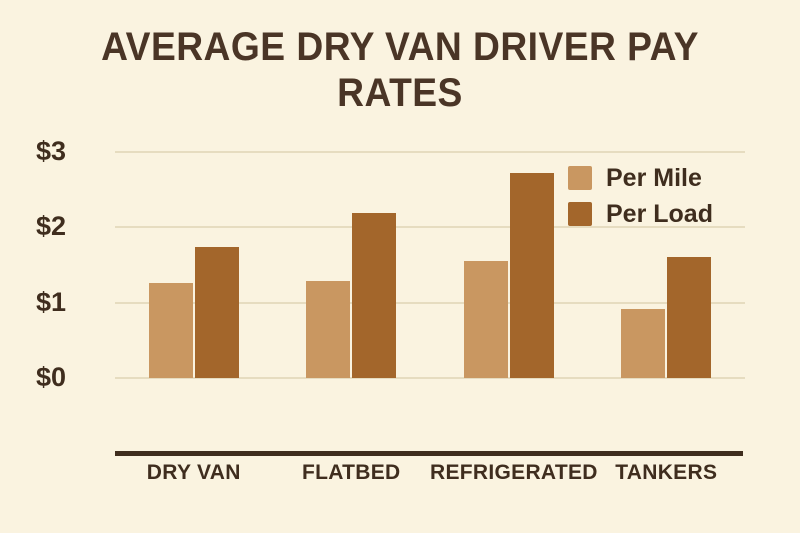  I want to click on chart-legend: Per Mile Per Load, so click(663, 196).